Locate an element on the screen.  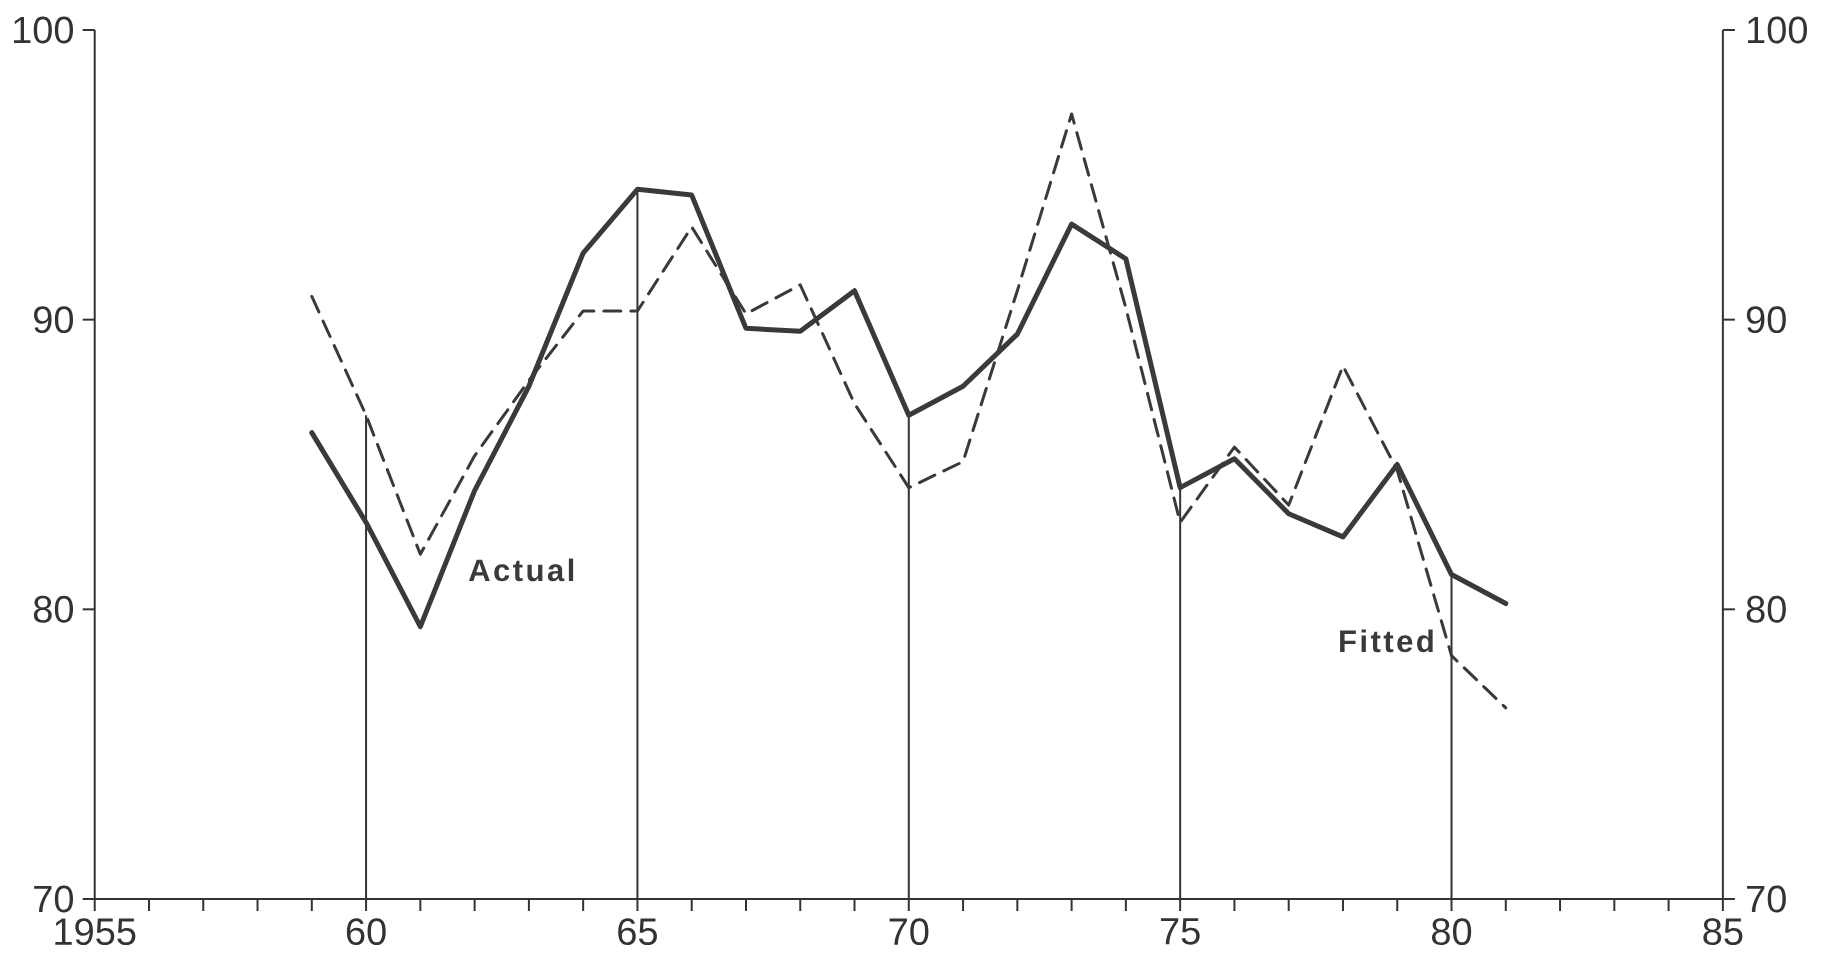
x-tick-label: 60 is located at coordinates (366, 932).